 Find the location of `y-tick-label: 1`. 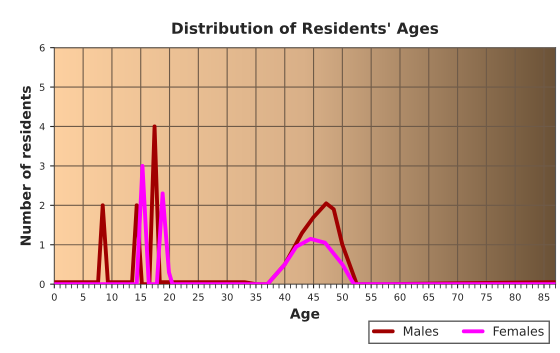

y-tick-label: 1 is located at coordinates (42, 244).